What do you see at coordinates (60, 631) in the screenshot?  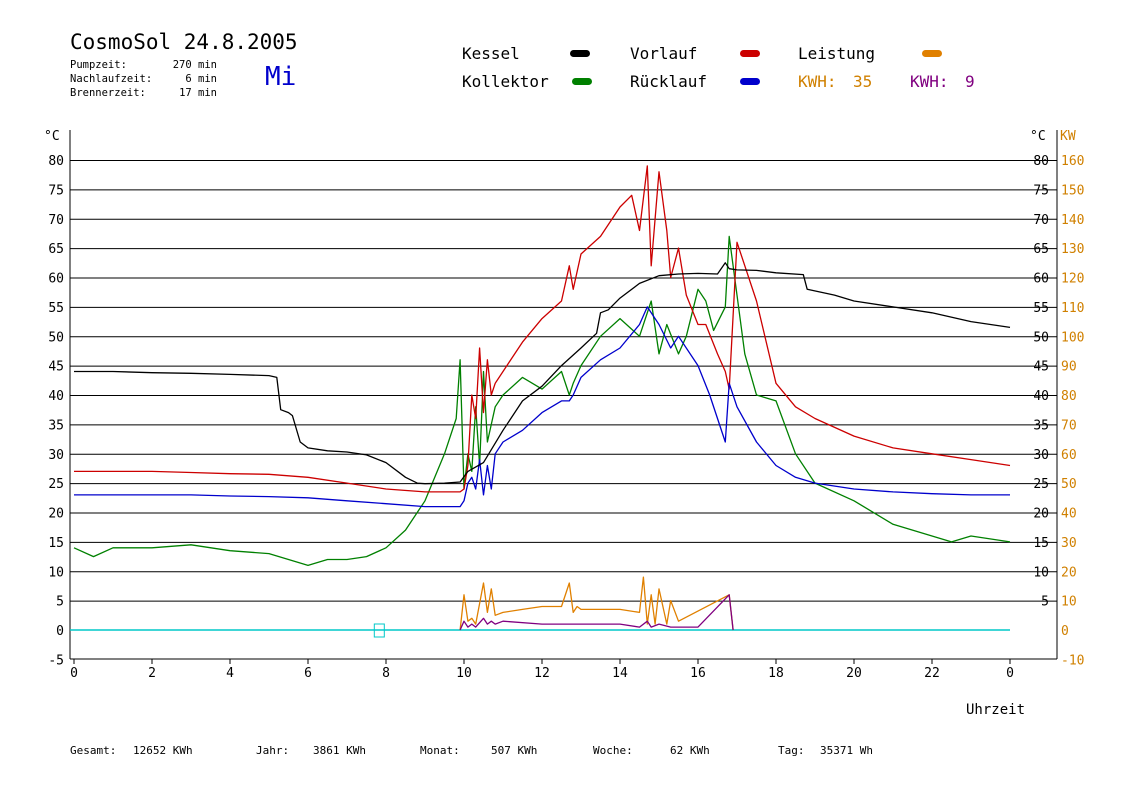 I see `y-tick-label-left: 0` at bounding box center [60, 631].